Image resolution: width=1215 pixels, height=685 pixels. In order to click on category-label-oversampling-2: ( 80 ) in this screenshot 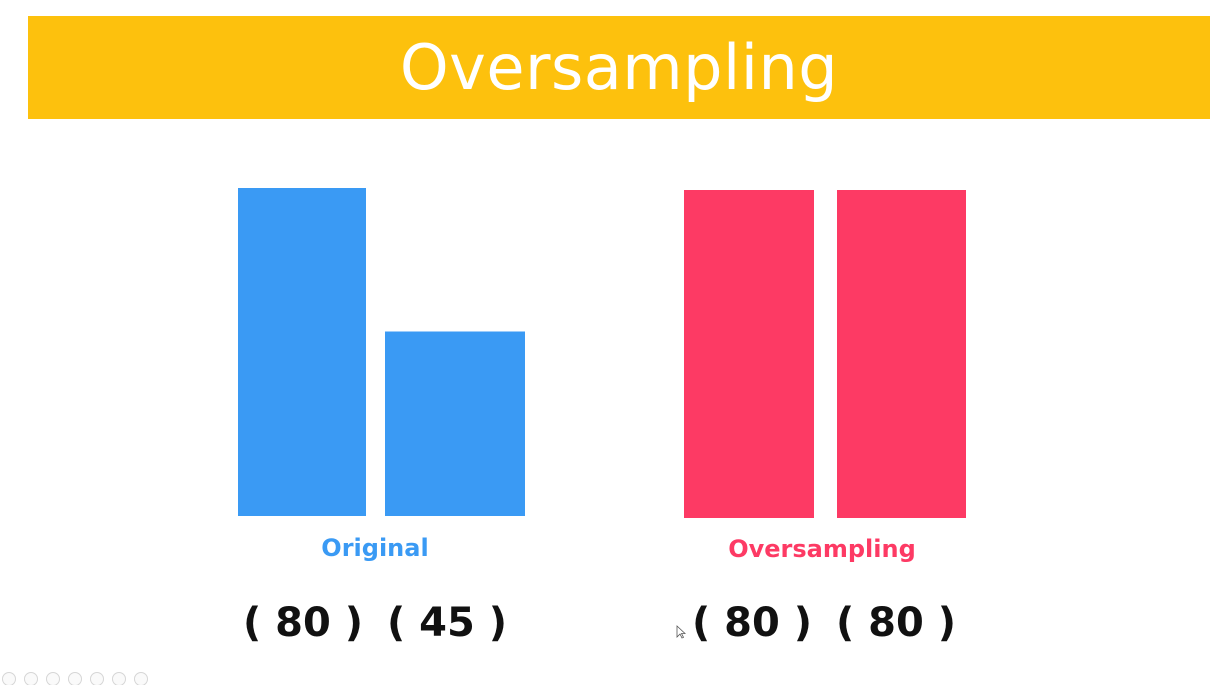, I will do `click(896, 623)`.